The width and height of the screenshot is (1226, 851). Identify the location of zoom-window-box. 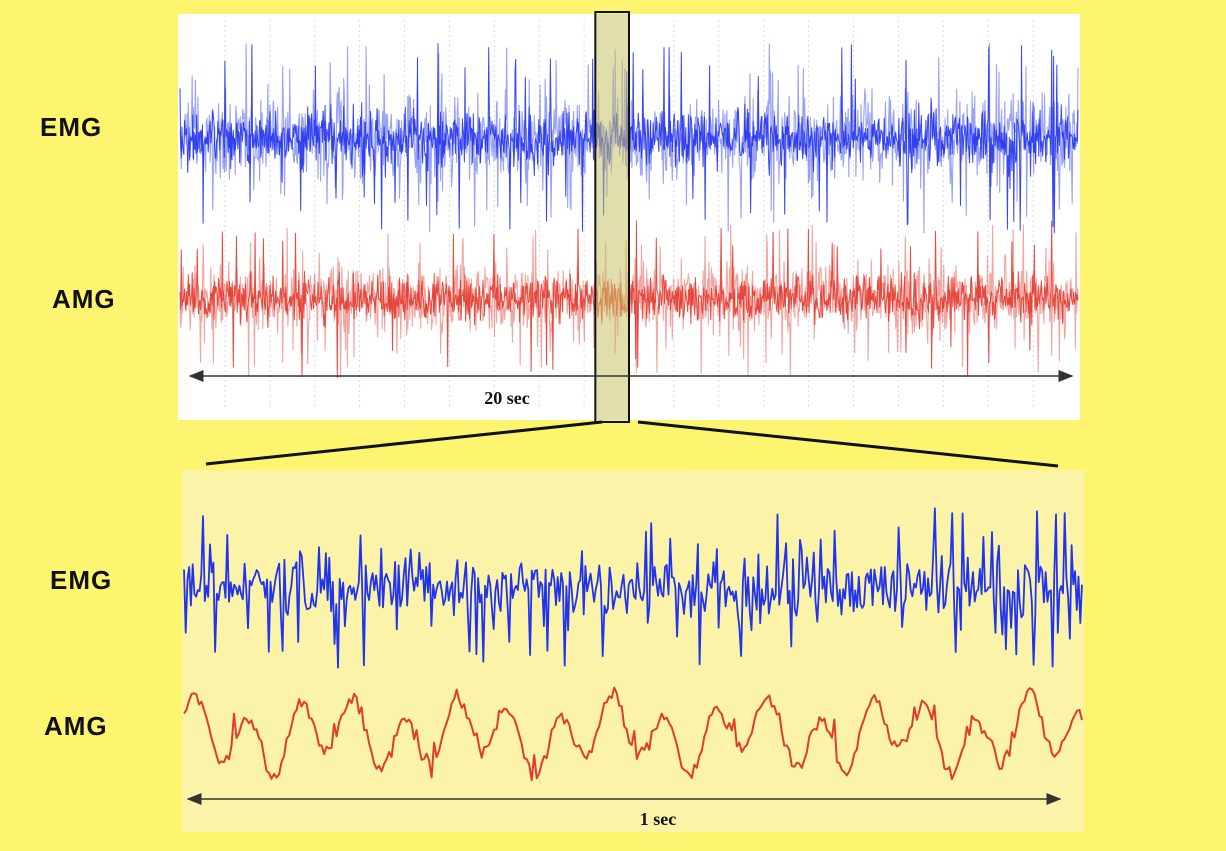
(612, 217).